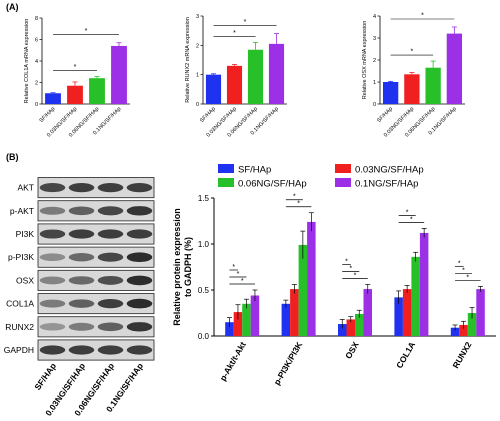 Image resolution: width=500 pixels, height=421 pixels. Describe the element at coordinates (22, 211) in the screenshot. I see `blot-row-label: p-AKT` at that location.